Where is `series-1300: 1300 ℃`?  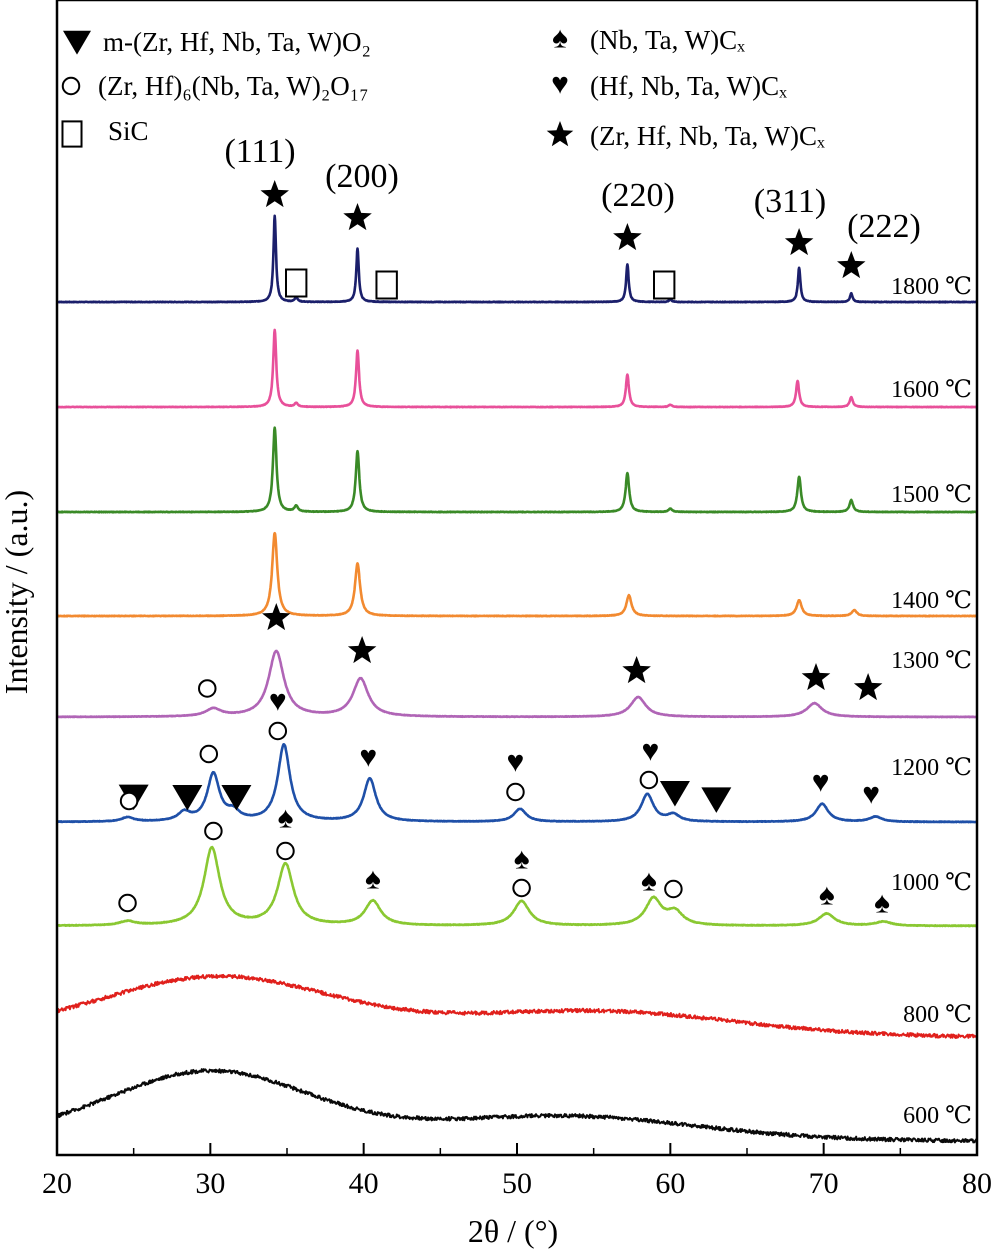
series-1300: 1300 ℃ is located at coordinates (517, 683).